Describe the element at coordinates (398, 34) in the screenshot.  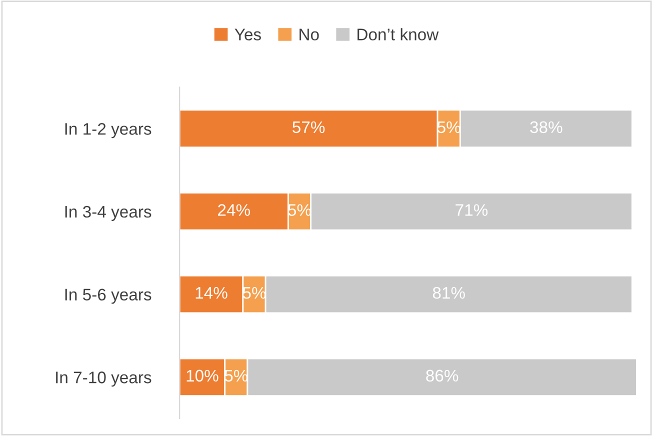
I see `legend-label: Don’t know` at that location.